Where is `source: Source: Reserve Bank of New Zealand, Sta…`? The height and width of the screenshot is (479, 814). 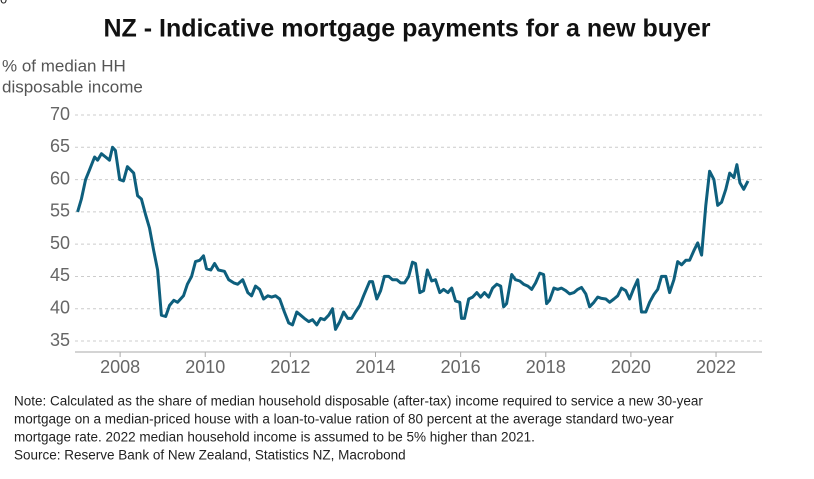 source: Source: Reserve Bank of New Zealand, Sta… is located at coordinates (210, 455).